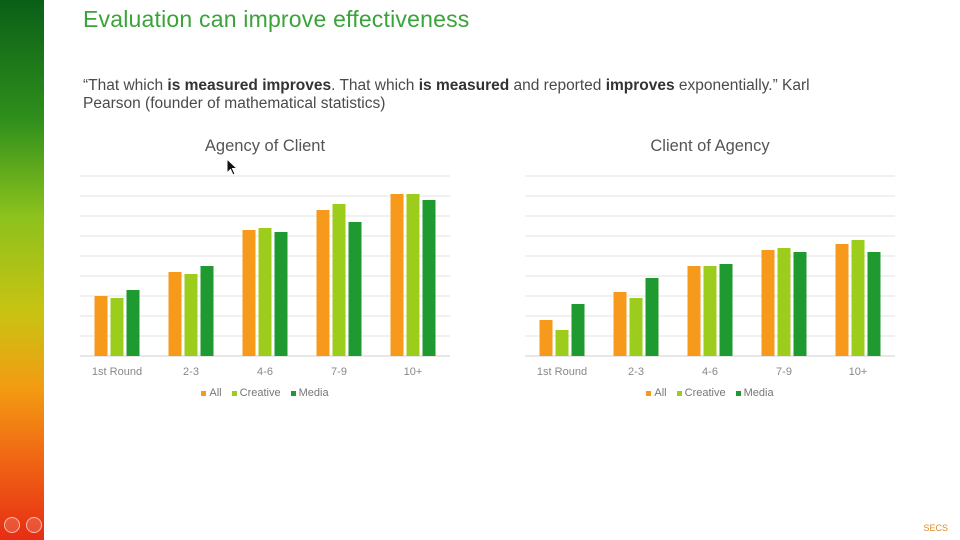  What do you see at coordinates (12, 525) in the screenshot?
I see `prev-slide-button` at bounding box center [12, 525].